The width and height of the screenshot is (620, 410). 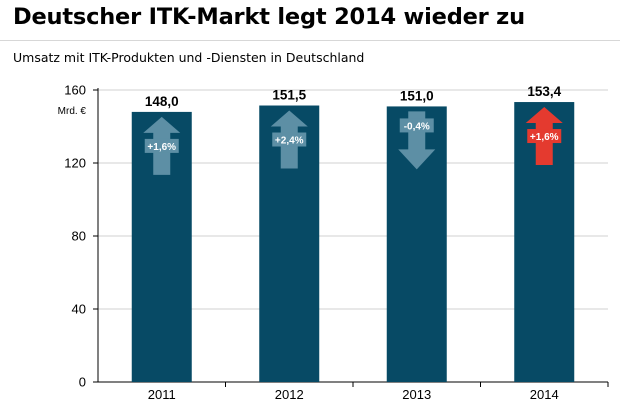 I want to click on y-axis-unit-label: Mrd. €, so click(x=72, y=111).